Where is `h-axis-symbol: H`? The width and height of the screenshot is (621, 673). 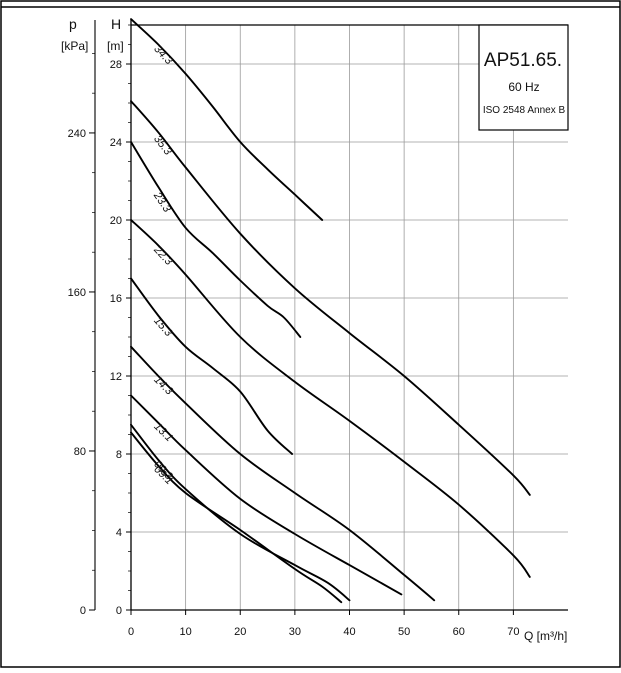 h-axis-symbol: H is located at coordinates (116, 24).